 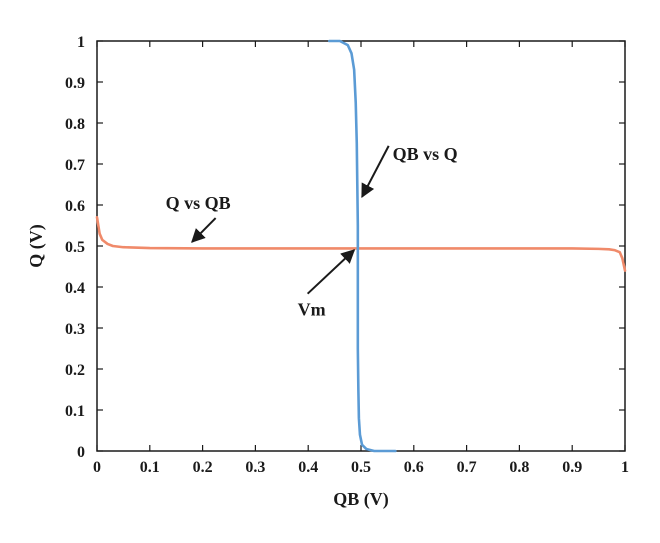 I want to click on y-tick-label: 0.4, so click(x=75, y=288).